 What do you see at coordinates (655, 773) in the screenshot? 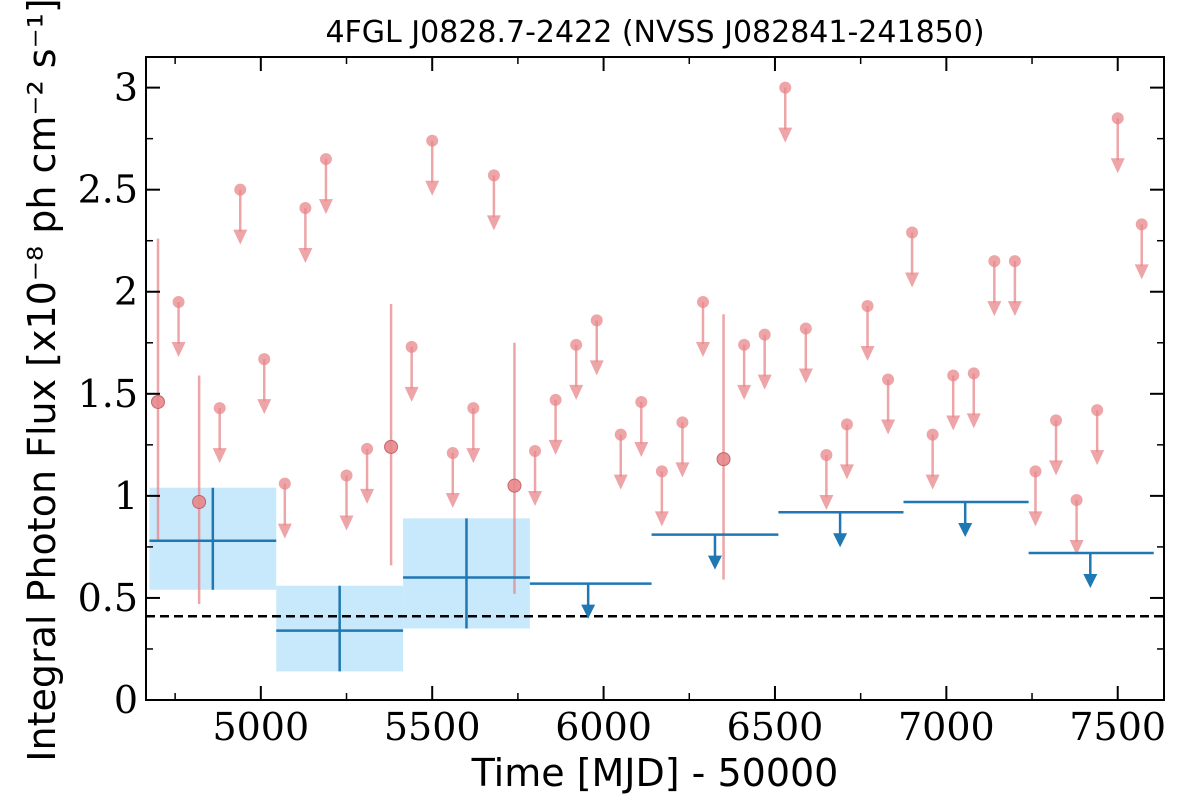
I see `x-axis-label: Time [MJD] - 50000` at bounding box center [655, 773].